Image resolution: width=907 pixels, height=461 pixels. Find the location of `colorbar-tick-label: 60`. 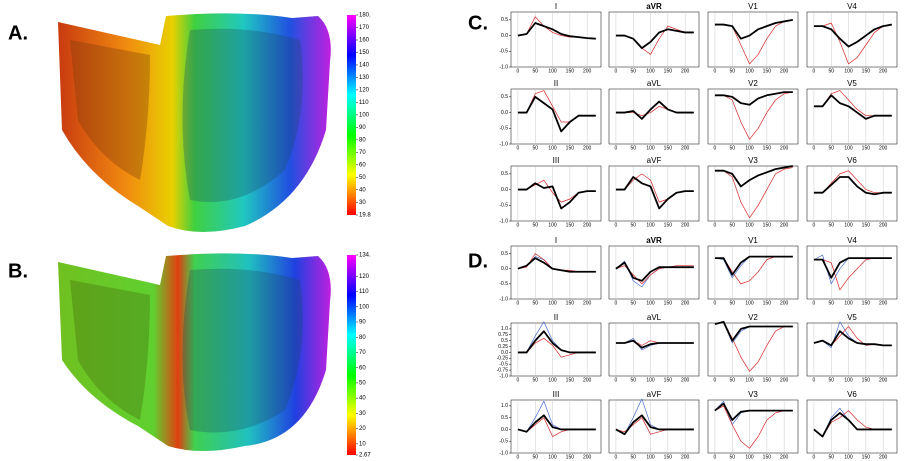

colorbar-tick-label: 60 is located at coordinates (362, 165).